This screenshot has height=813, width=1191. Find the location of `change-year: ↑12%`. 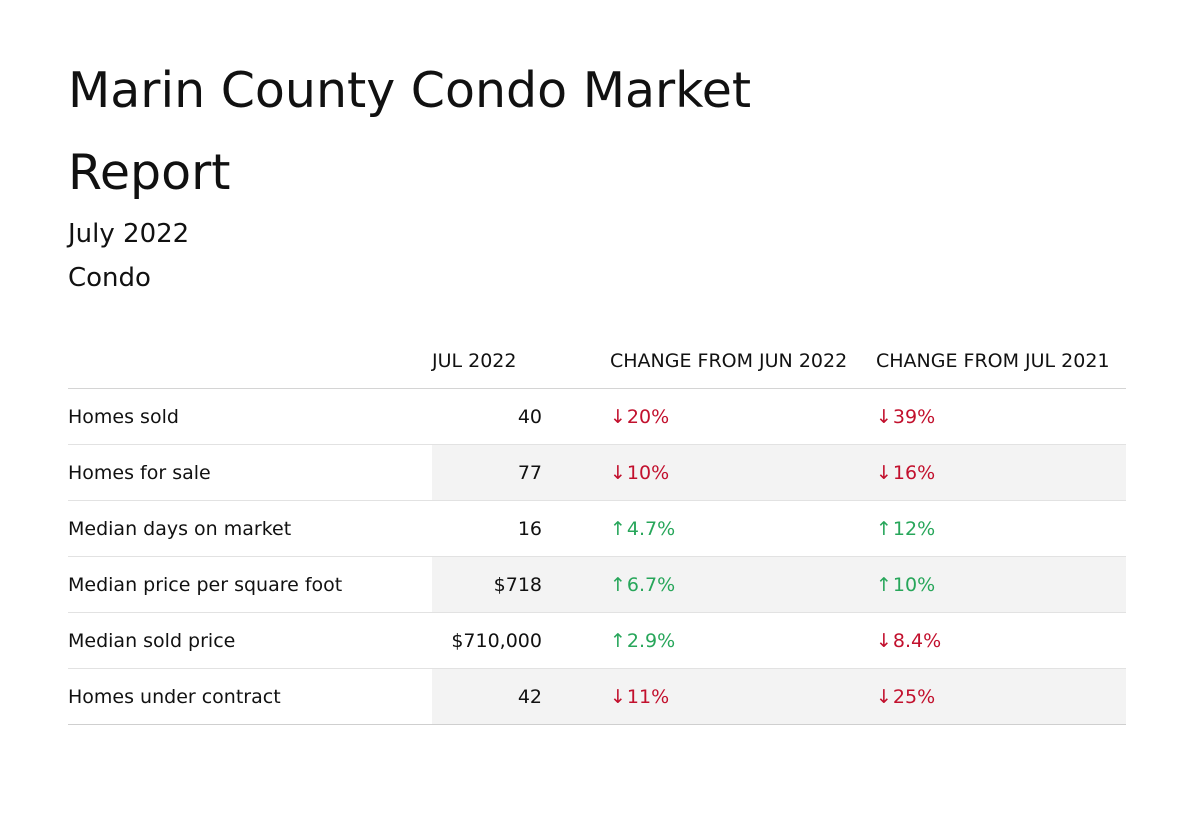

change-year: ↑12% is located at coordinates (905, 529).